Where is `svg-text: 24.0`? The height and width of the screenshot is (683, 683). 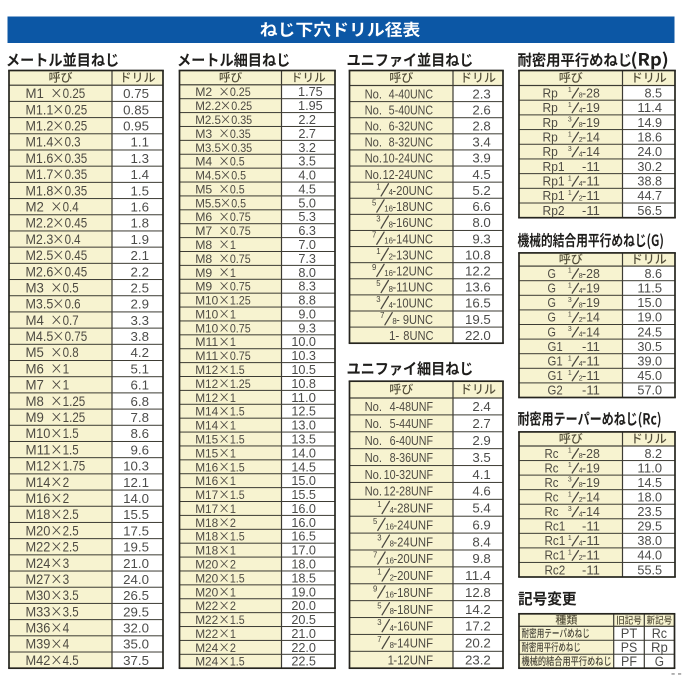 svg-text: 24.0 is located at coordinates (649, 152).